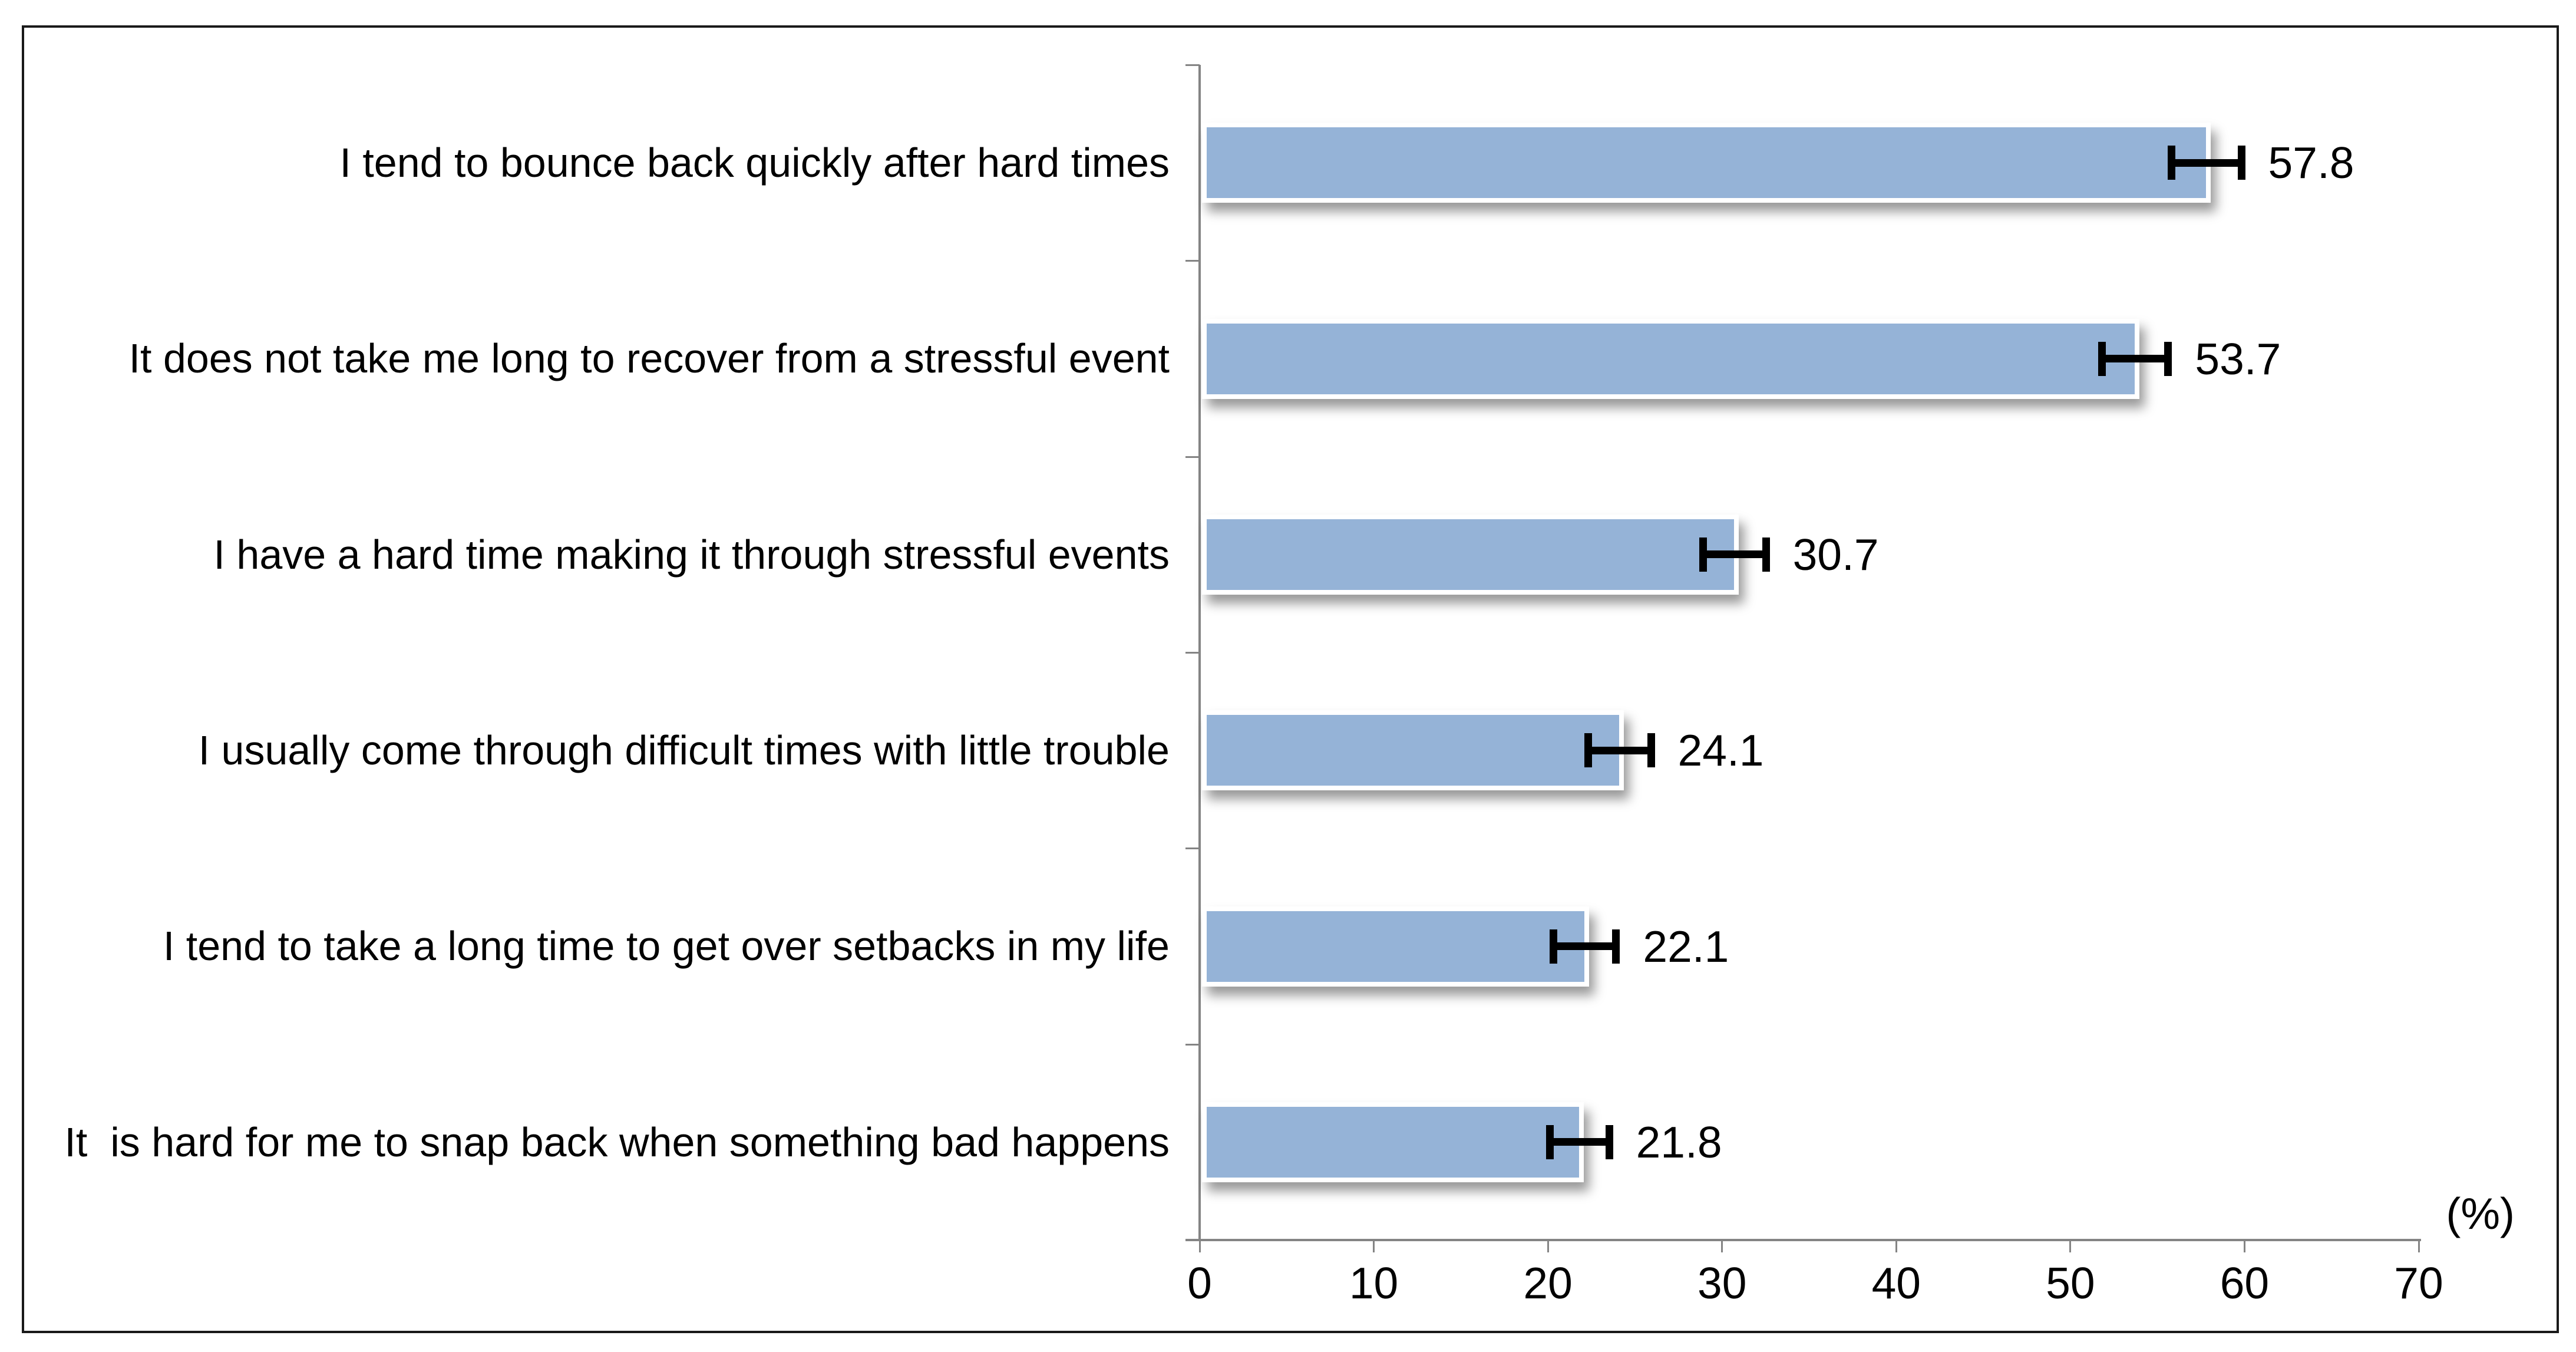 Image resolution: width=2576 pixels, height=1352 pixels. Describe the element at coordinates (1720, 751) in the screenshot. I see `data-label: 24.1` at that location.